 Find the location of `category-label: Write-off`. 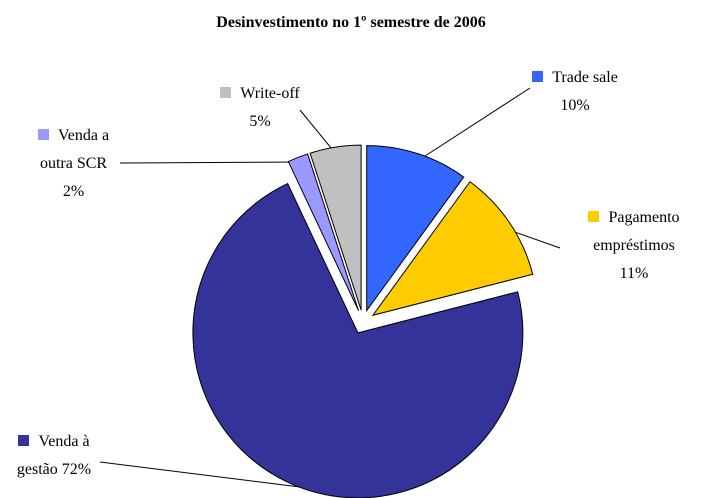

category-label: Write-off is located at coordinates (270, 93).